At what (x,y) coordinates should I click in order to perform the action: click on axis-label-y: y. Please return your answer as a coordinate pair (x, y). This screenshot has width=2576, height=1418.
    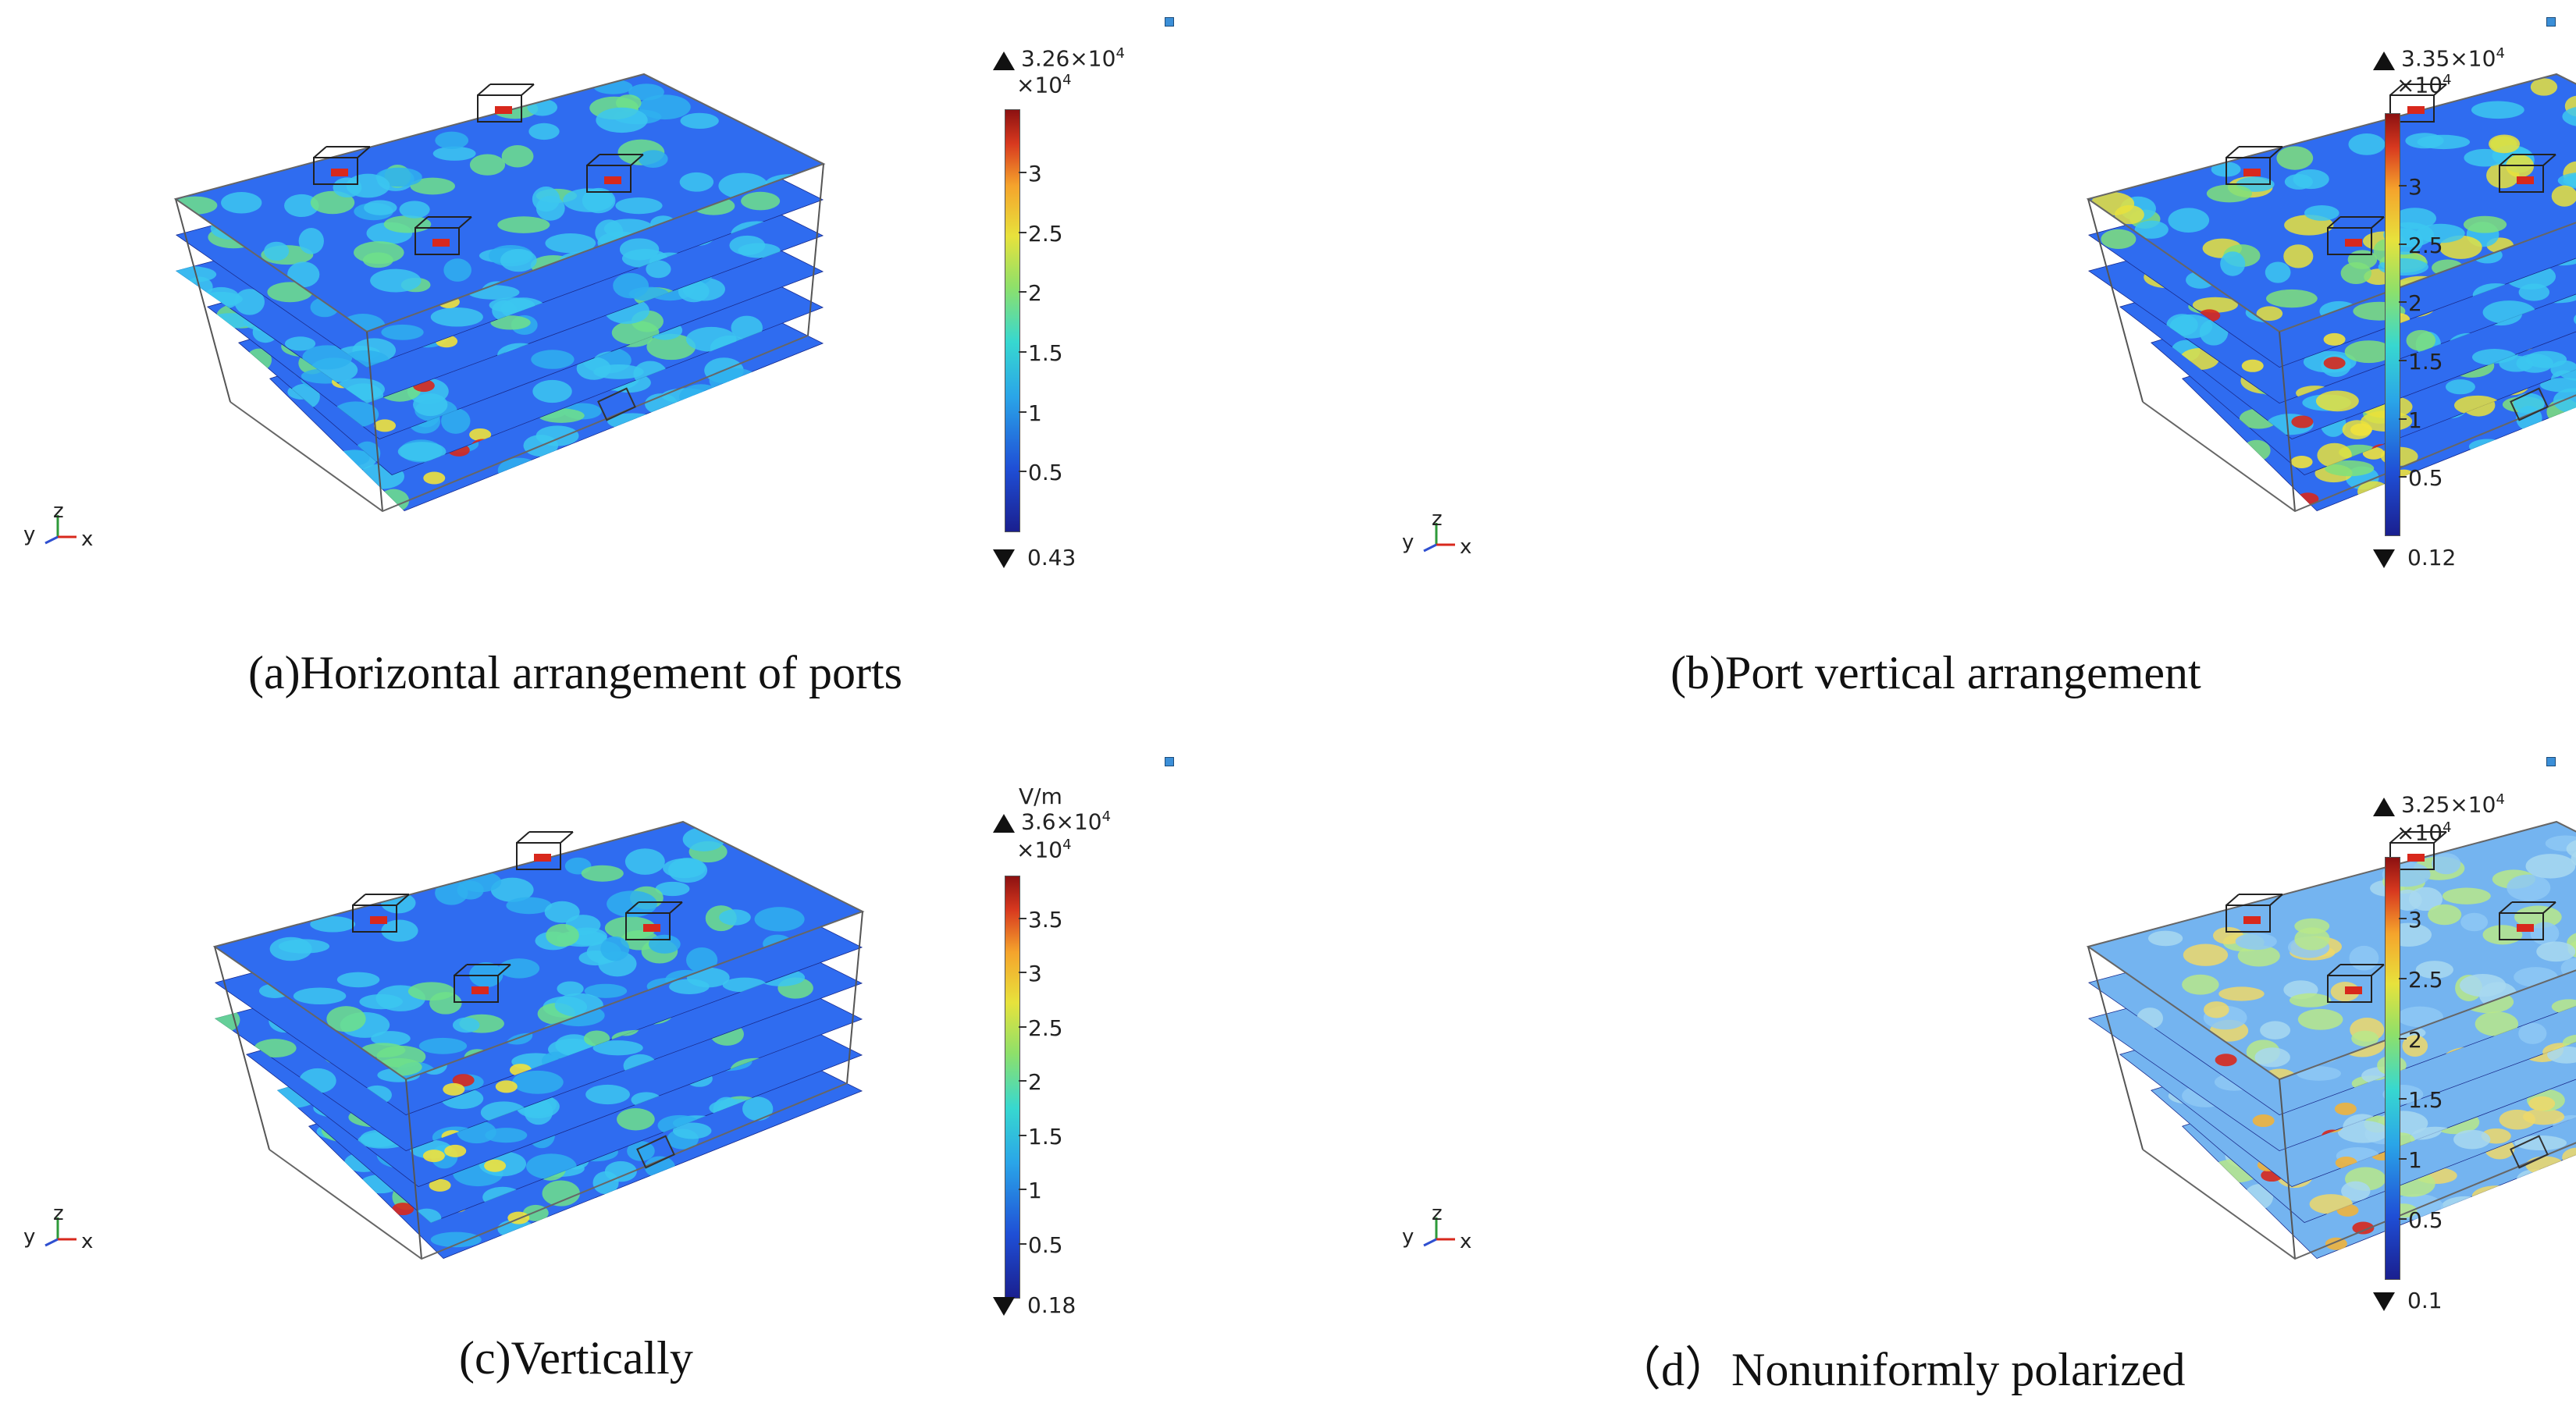
    Looking at the image, I should click on (29, 534).